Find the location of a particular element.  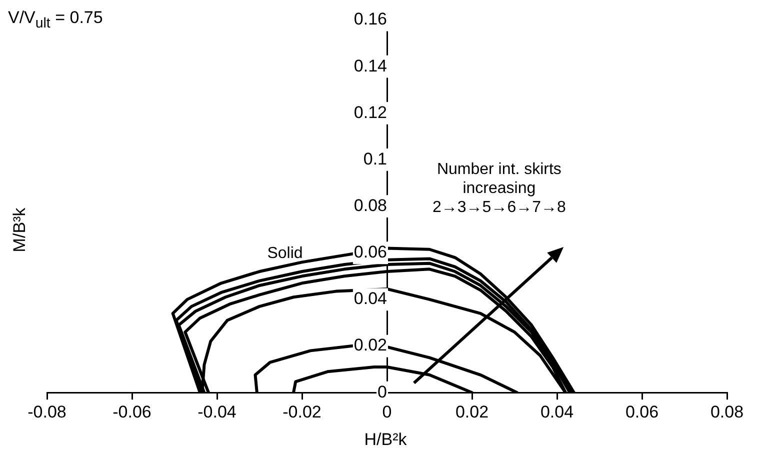

x-tick-label: 0.04 is located at coordinates (557, 412).